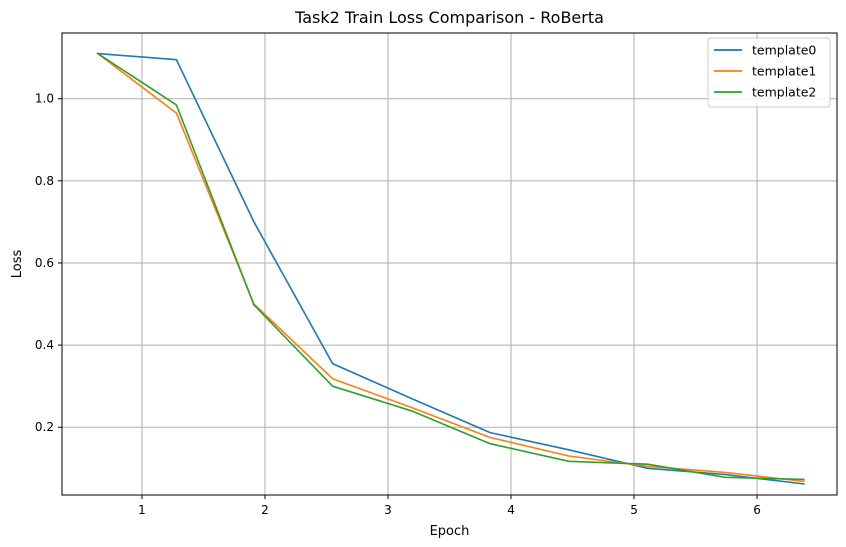 The height and width of the screenshot is (547, 846). I want to click on legend-label-template1: template1, so click(784, 71).